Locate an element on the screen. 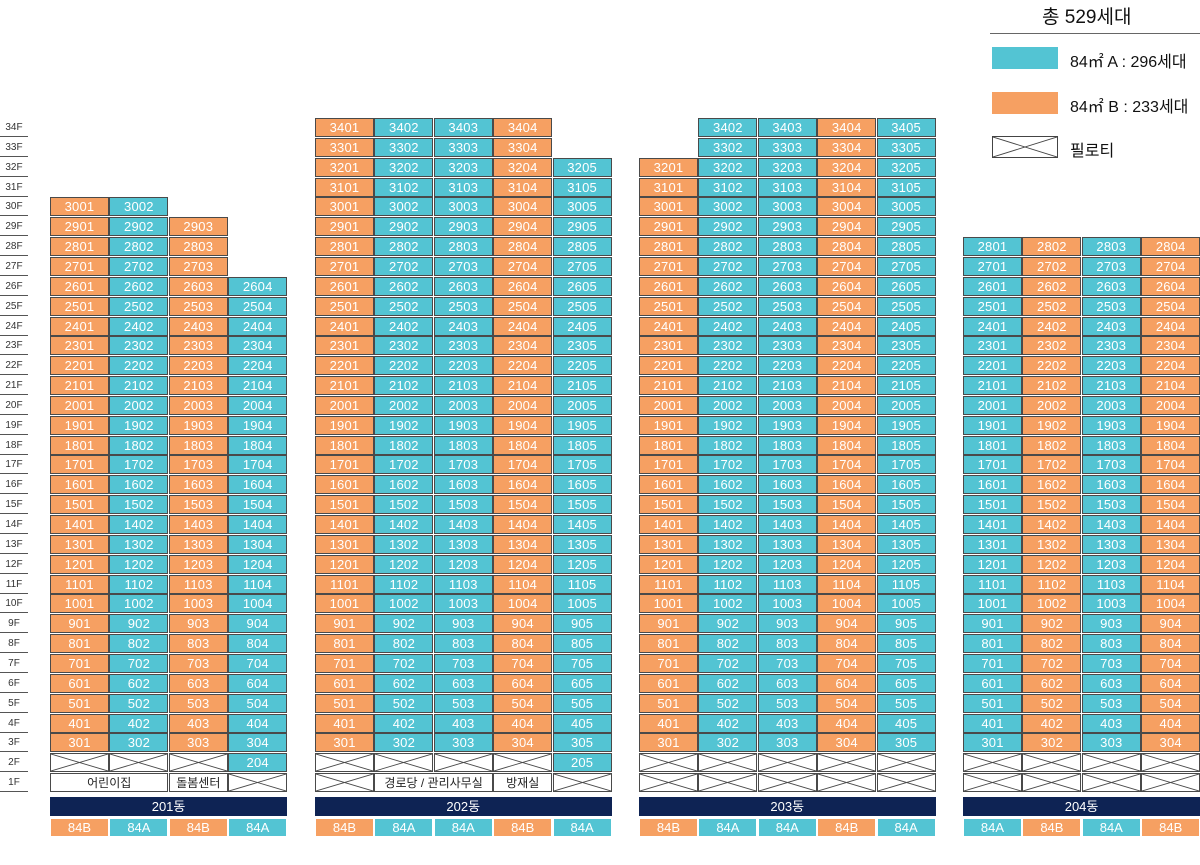 The height and width of the screenshot is (865, 1200). unit-cell: 702 is located at coordinates (139, 663).